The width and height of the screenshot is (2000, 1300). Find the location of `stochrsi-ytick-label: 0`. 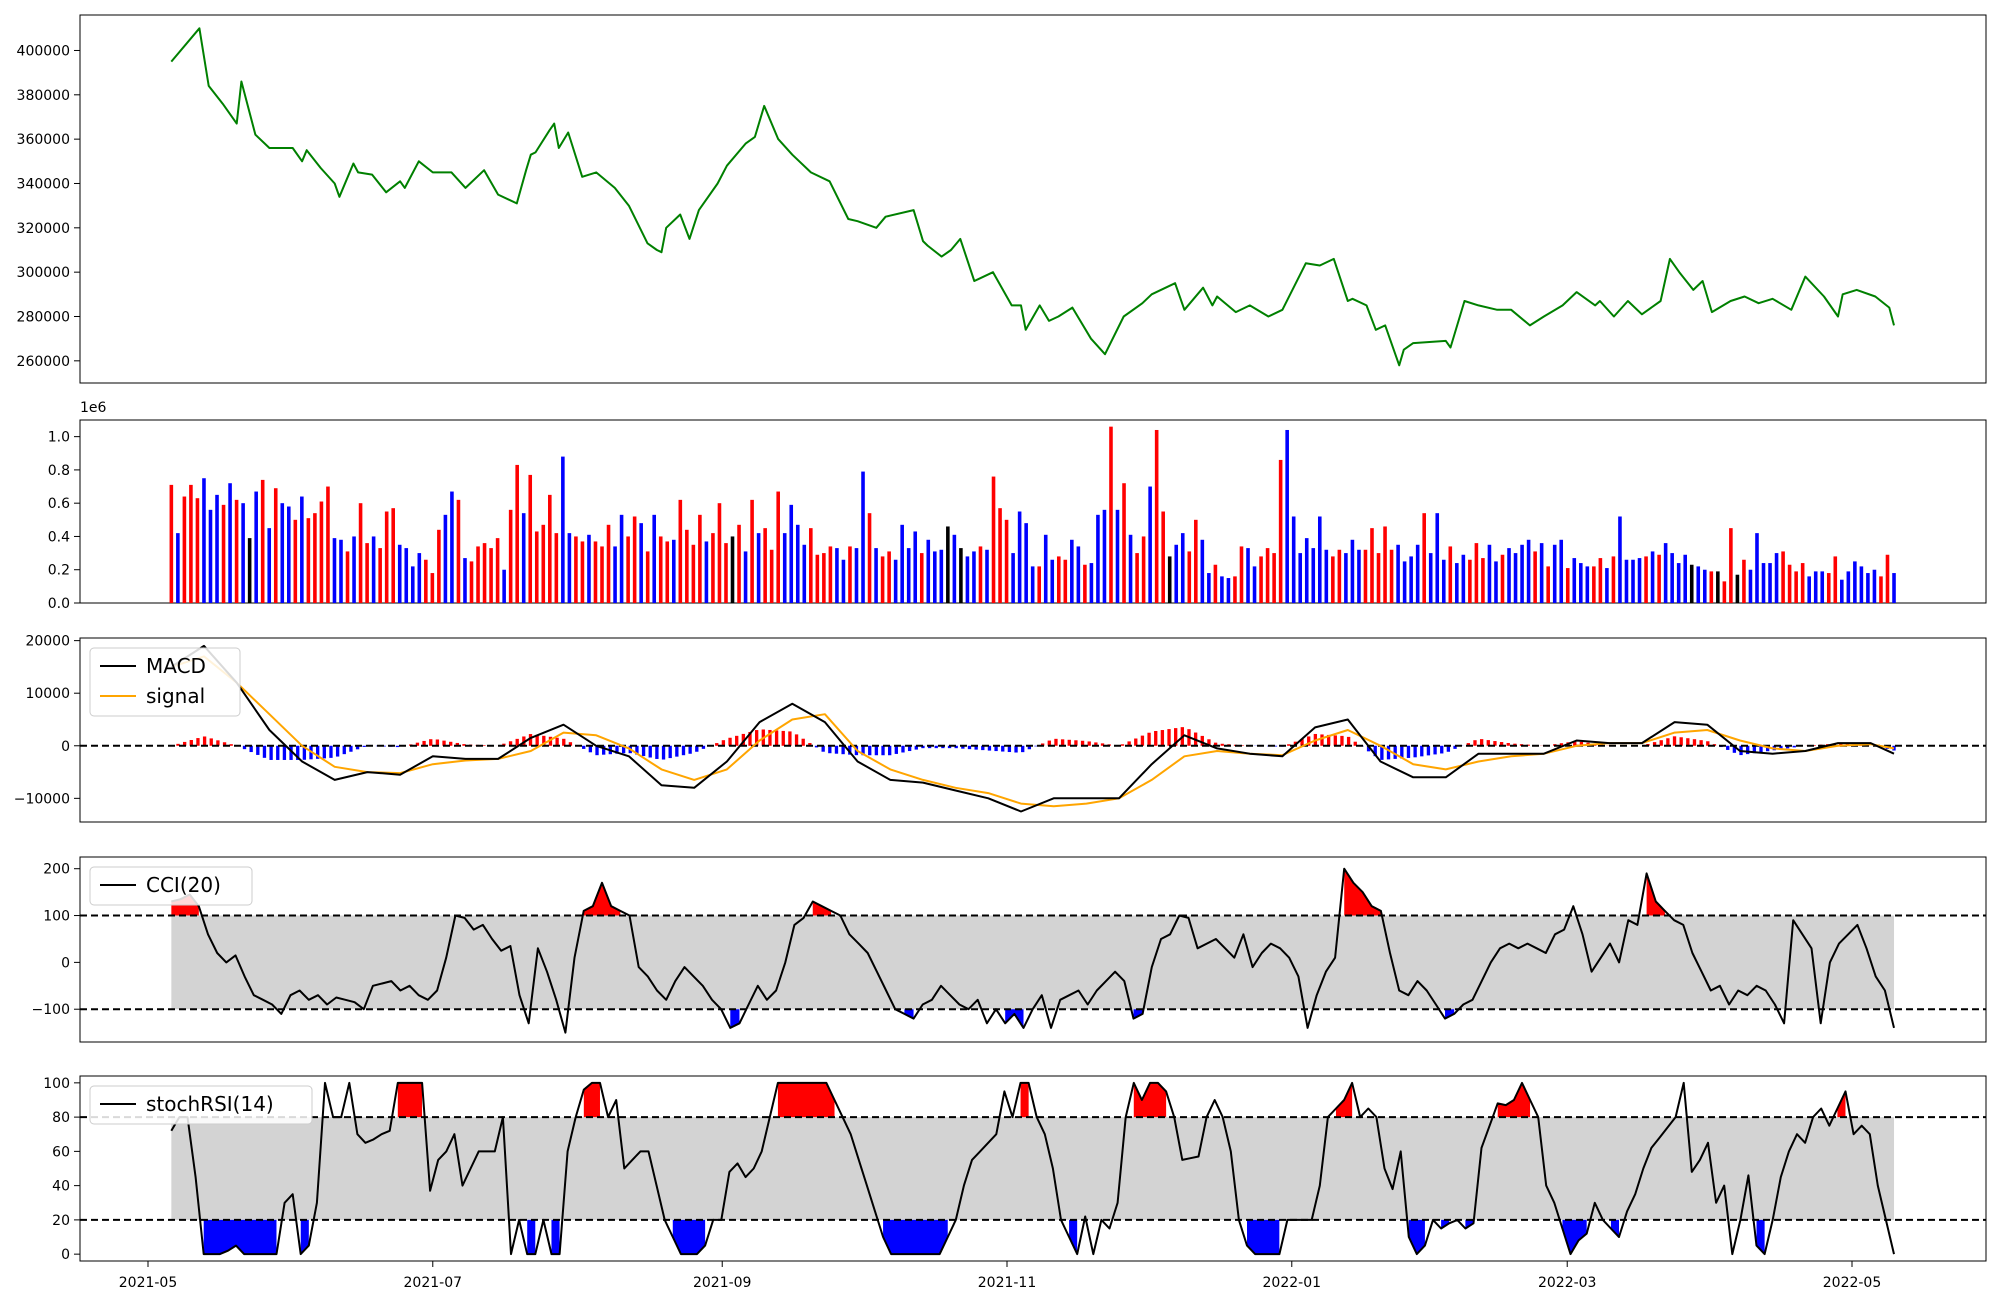

stochrsi-ytick-label: 0 is located at coordinates (65, 1255).